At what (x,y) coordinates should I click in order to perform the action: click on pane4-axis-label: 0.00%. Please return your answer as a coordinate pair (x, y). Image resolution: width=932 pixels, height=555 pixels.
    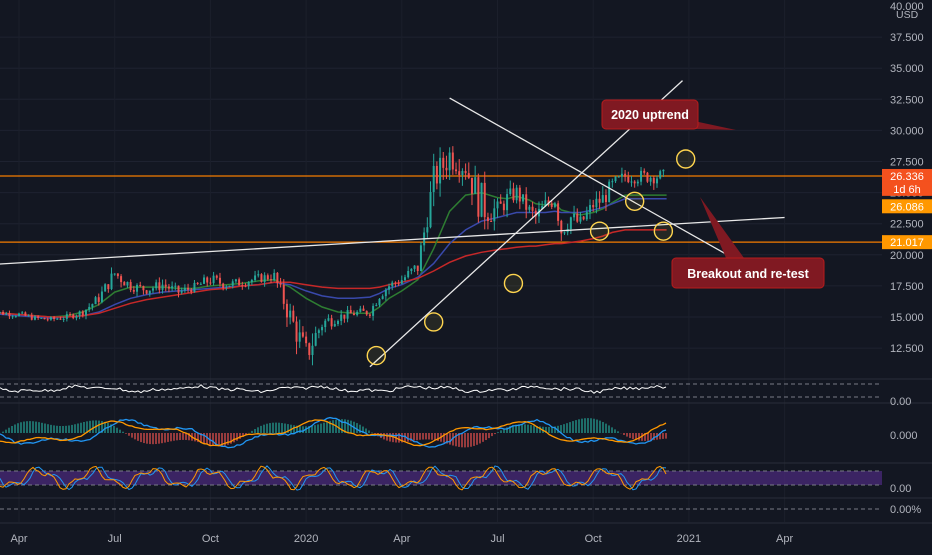
    Looking at the image, I should click on (905, 510).